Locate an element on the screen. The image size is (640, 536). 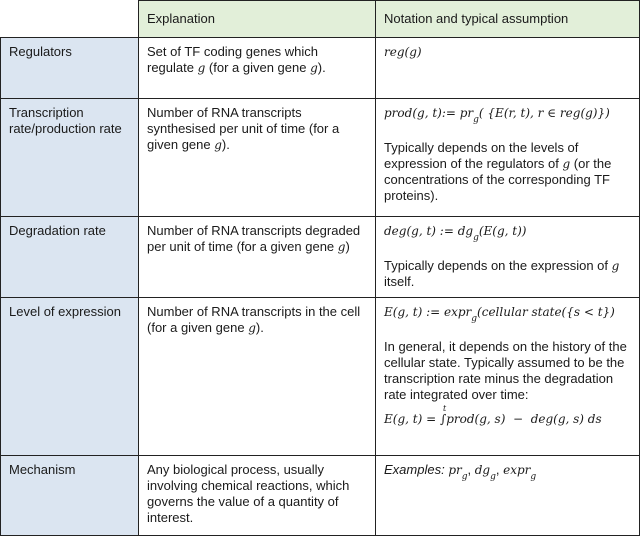
example-base: expr is located at coordinates (517, 470).